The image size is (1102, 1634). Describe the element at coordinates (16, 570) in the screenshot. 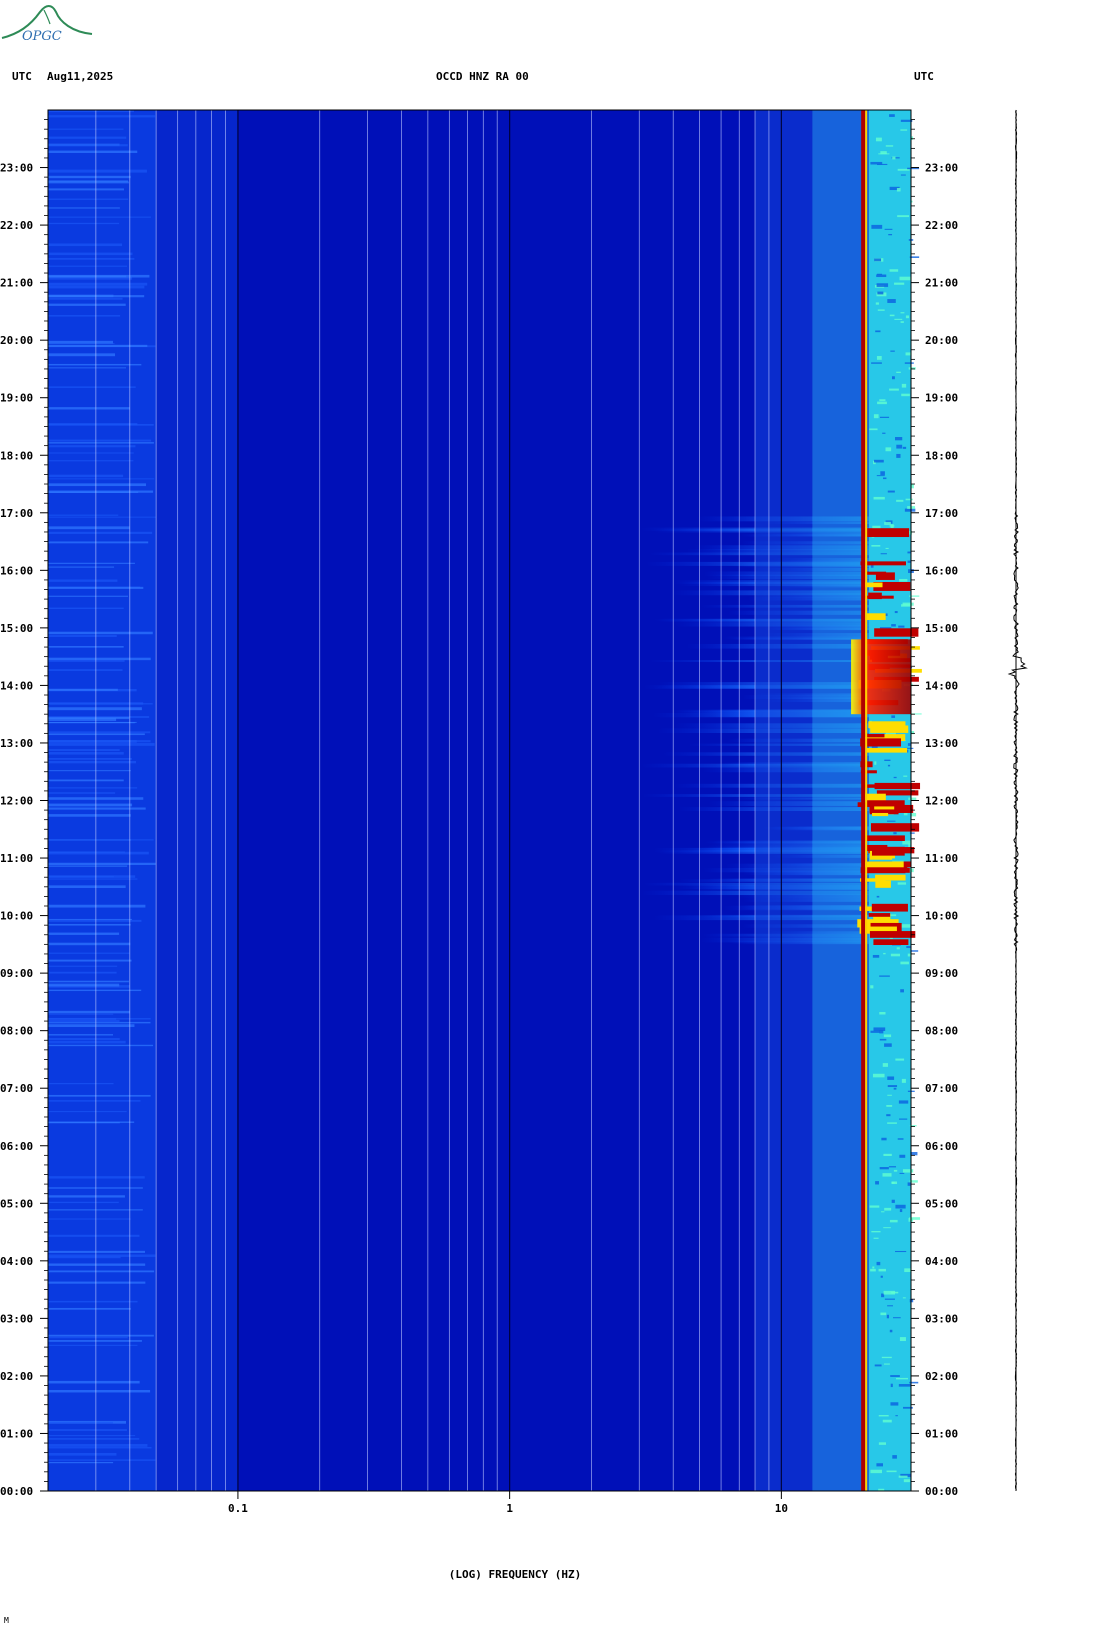

I see `y-tick-label-left: 16:00` at that location.